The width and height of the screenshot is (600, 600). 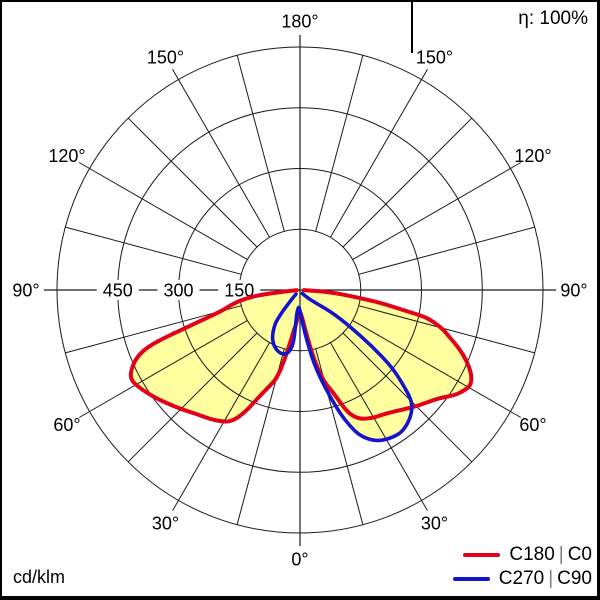 What do you see at coordinates (471, 579) in the screenshot?
I see `legend-line-blue-icon` at bounding box center [471, 579].